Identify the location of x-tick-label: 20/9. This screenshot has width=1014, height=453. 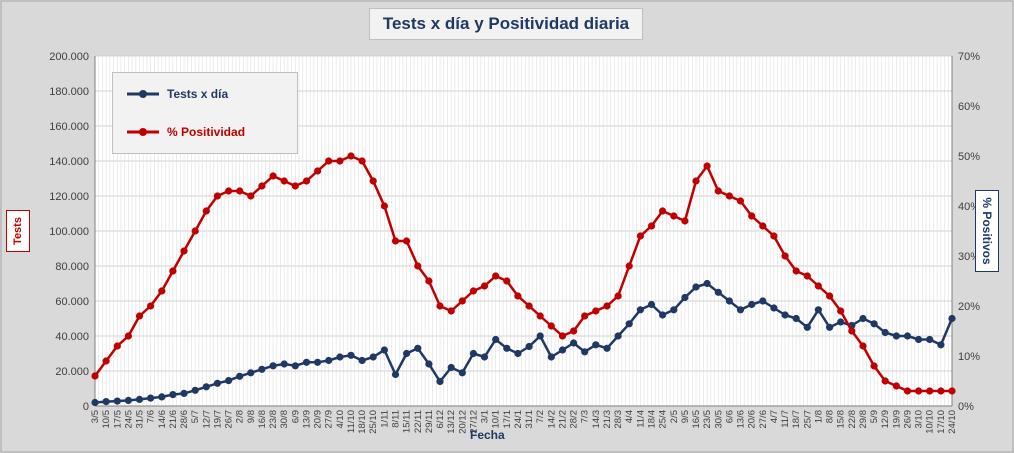
(318, 419).